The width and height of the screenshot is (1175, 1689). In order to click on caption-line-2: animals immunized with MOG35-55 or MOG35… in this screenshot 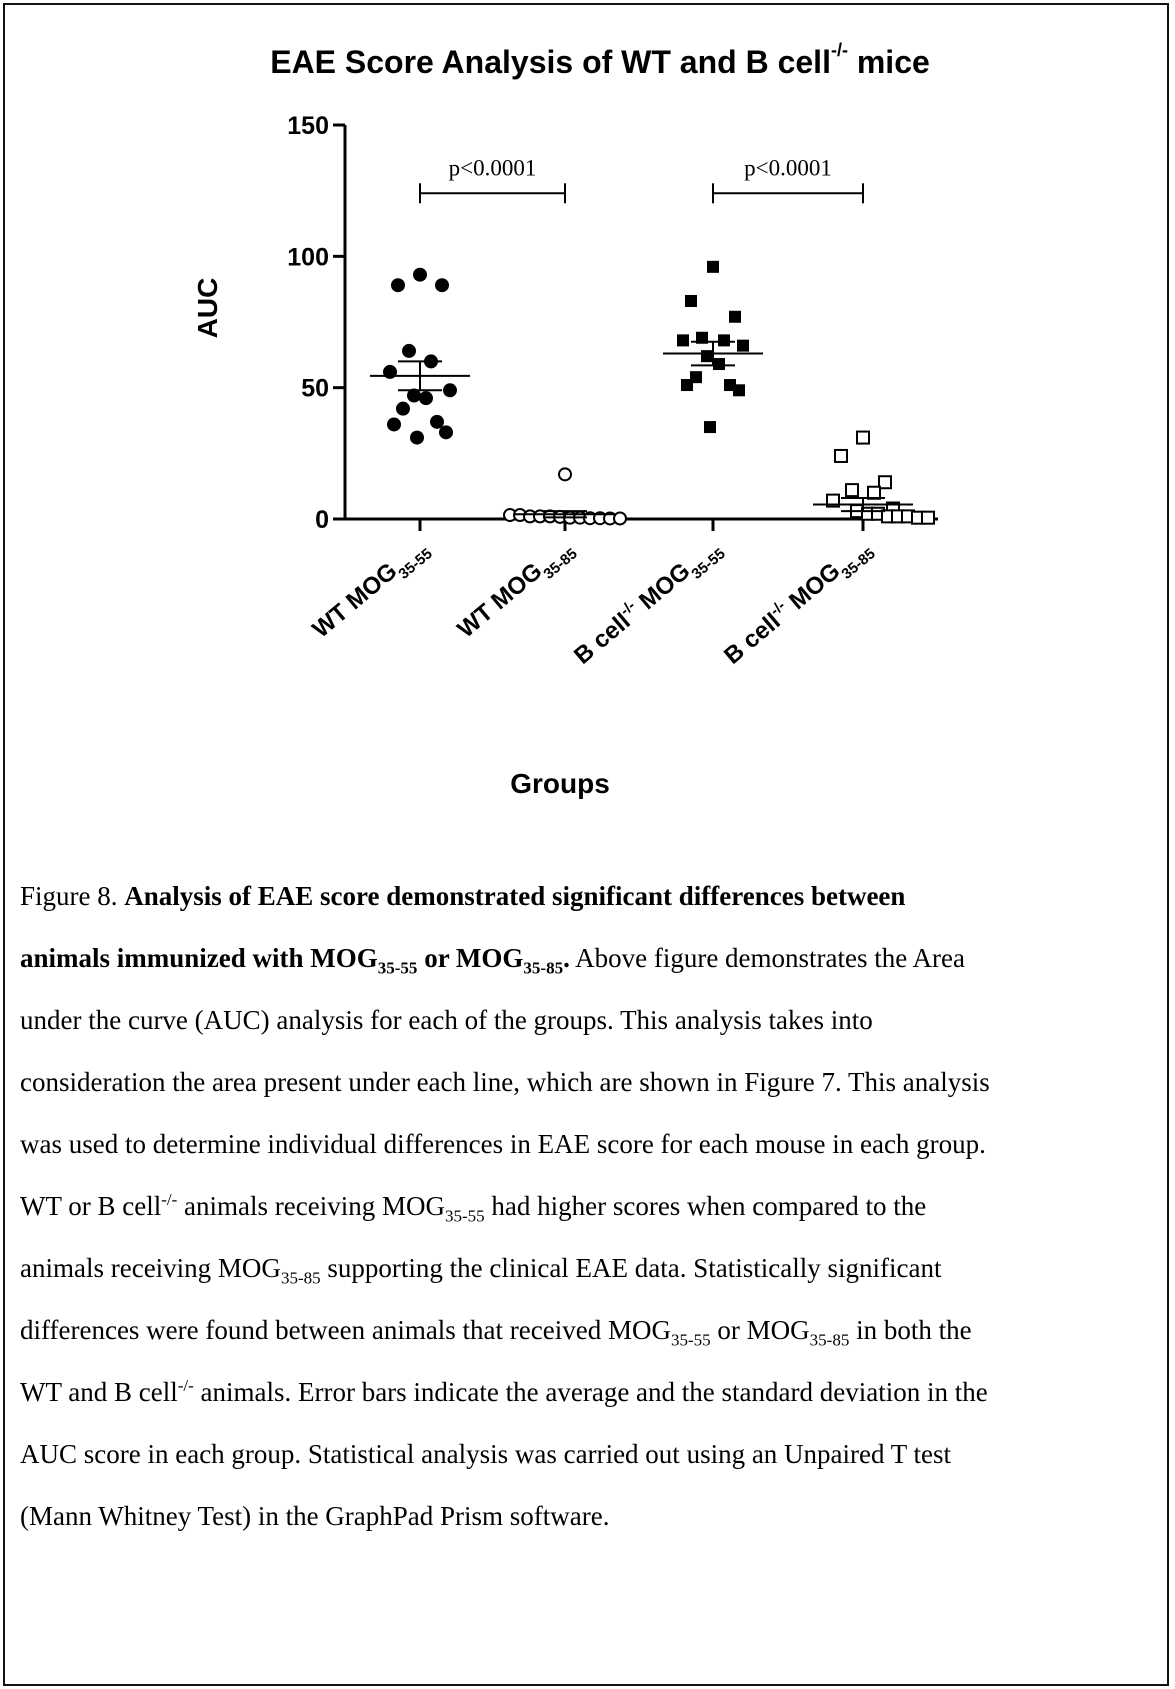, I will do `click(492, 960)`.